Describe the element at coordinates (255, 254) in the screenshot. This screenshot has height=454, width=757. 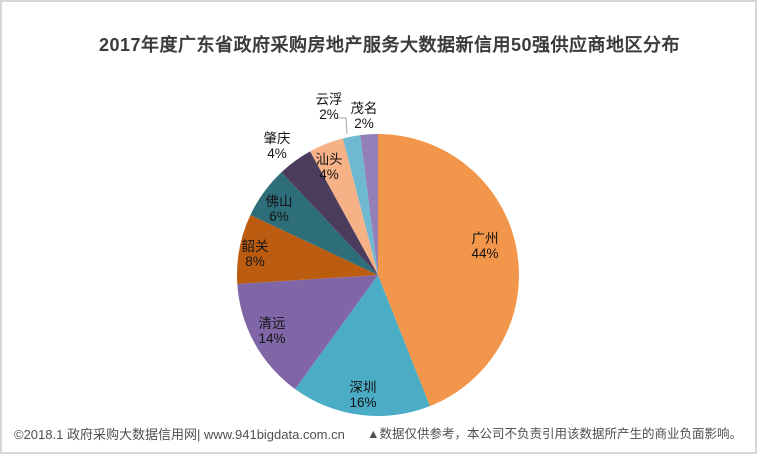
I see `pie-label-韶关: 韶关 8%` at that location.